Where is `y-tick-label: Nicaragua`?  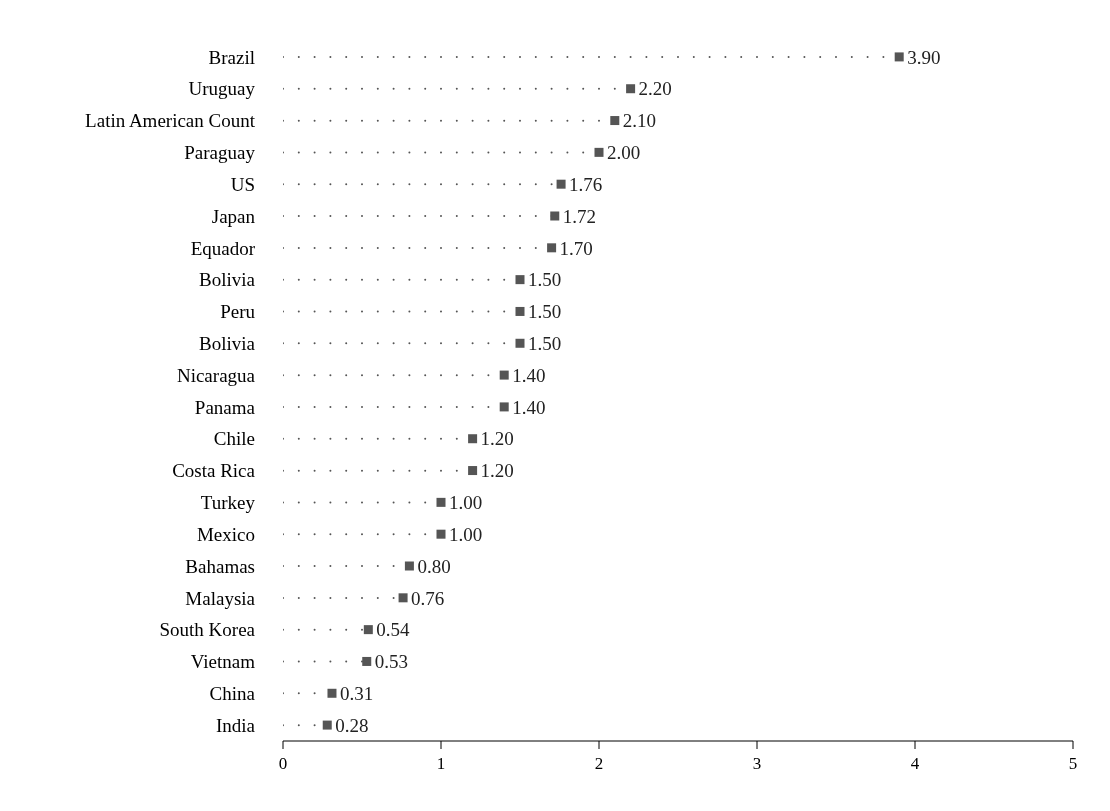
y-tick-label: Nicaragua is located at coordinates (216, 375).